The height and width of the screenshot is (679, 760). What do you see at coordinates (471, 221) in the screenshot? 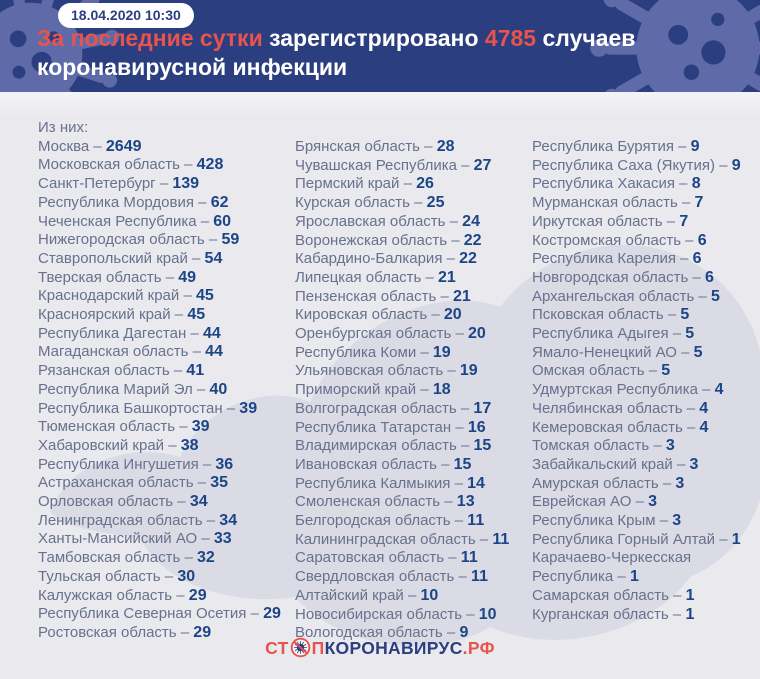
I see `region-value: 24` at bounding box center [471, 221].